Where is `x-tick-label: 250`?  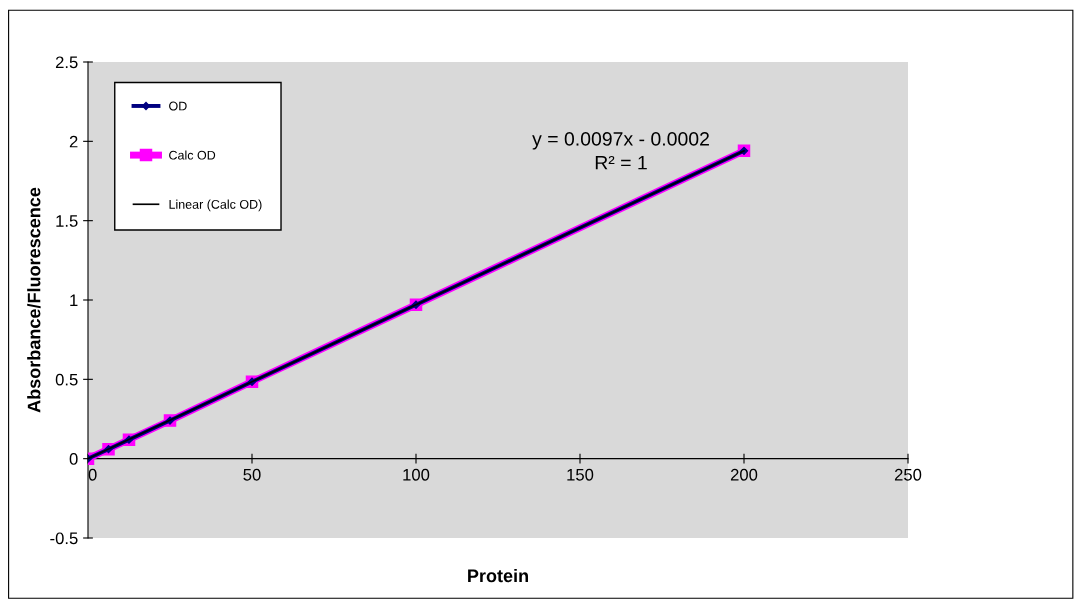 x-tick-label: 250 is located at coordinates (908, 474).